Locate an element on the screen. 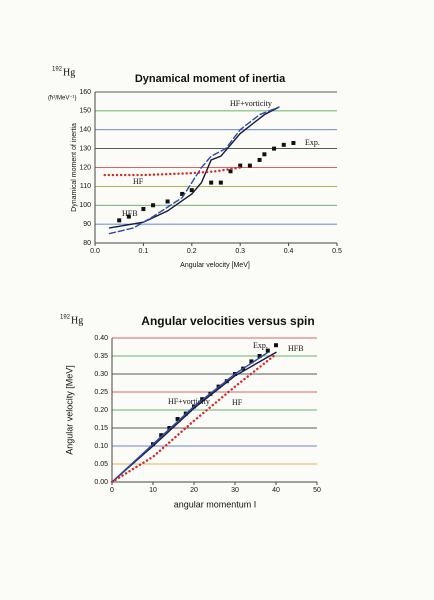  y-tick-label: 160 is located at coordinates (85, 92).